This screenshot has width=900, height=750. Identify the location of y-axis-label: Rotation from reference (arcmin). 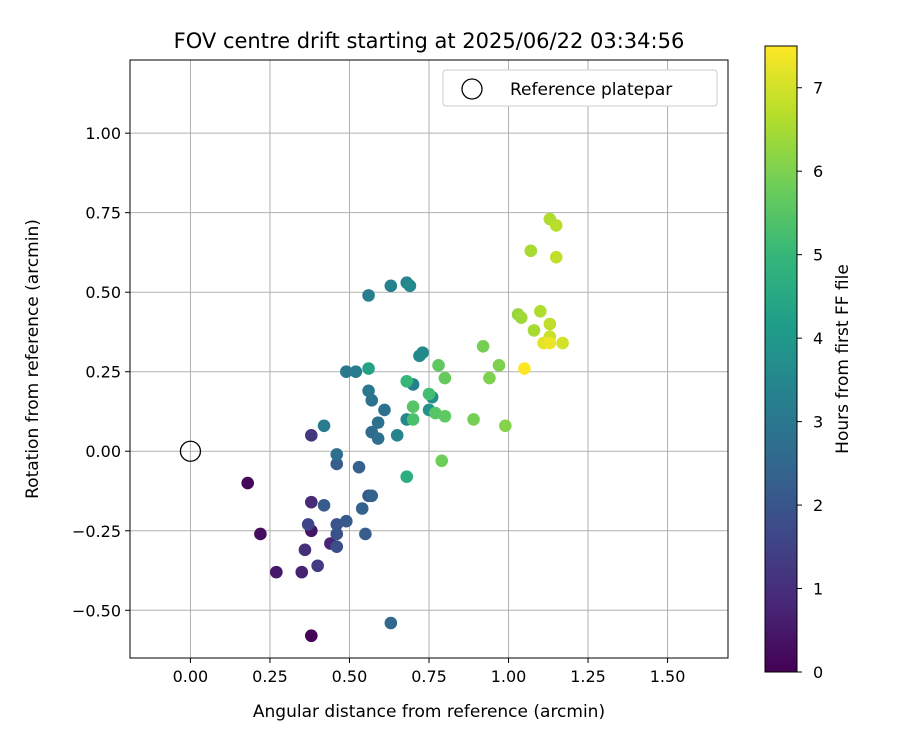
(33, 359).